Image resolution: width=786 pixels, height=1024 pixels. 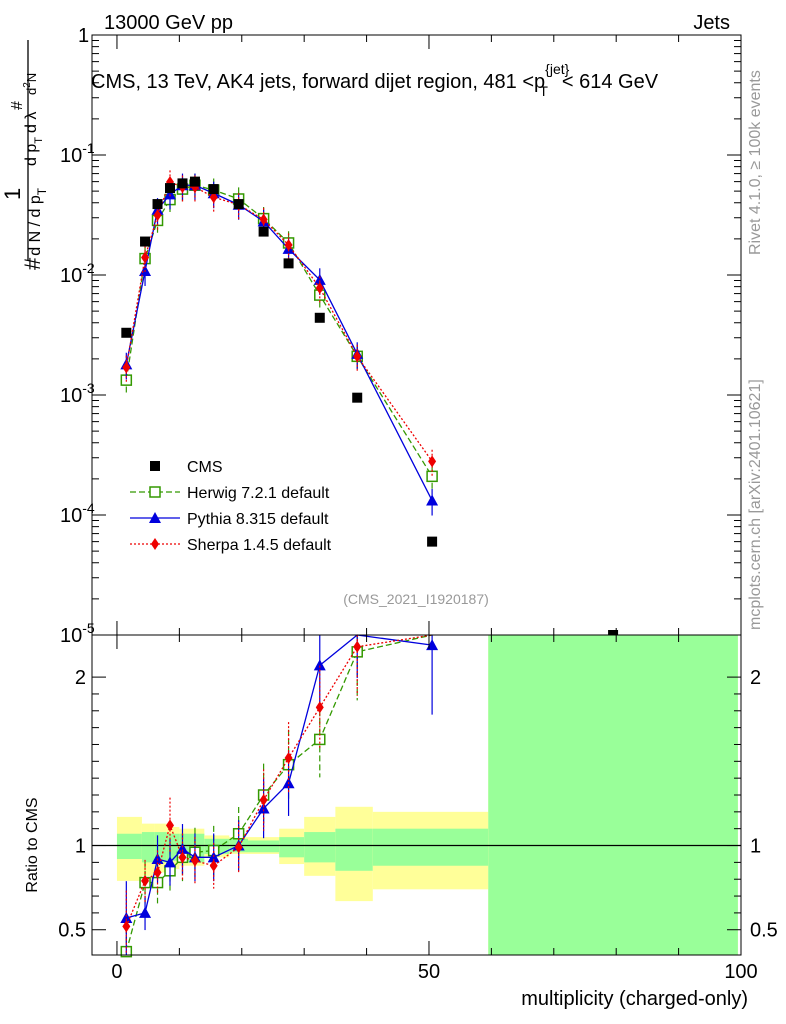 I want to click on ratio-y-axis-title: Ratio to CMS, so click(x=32, y=844).